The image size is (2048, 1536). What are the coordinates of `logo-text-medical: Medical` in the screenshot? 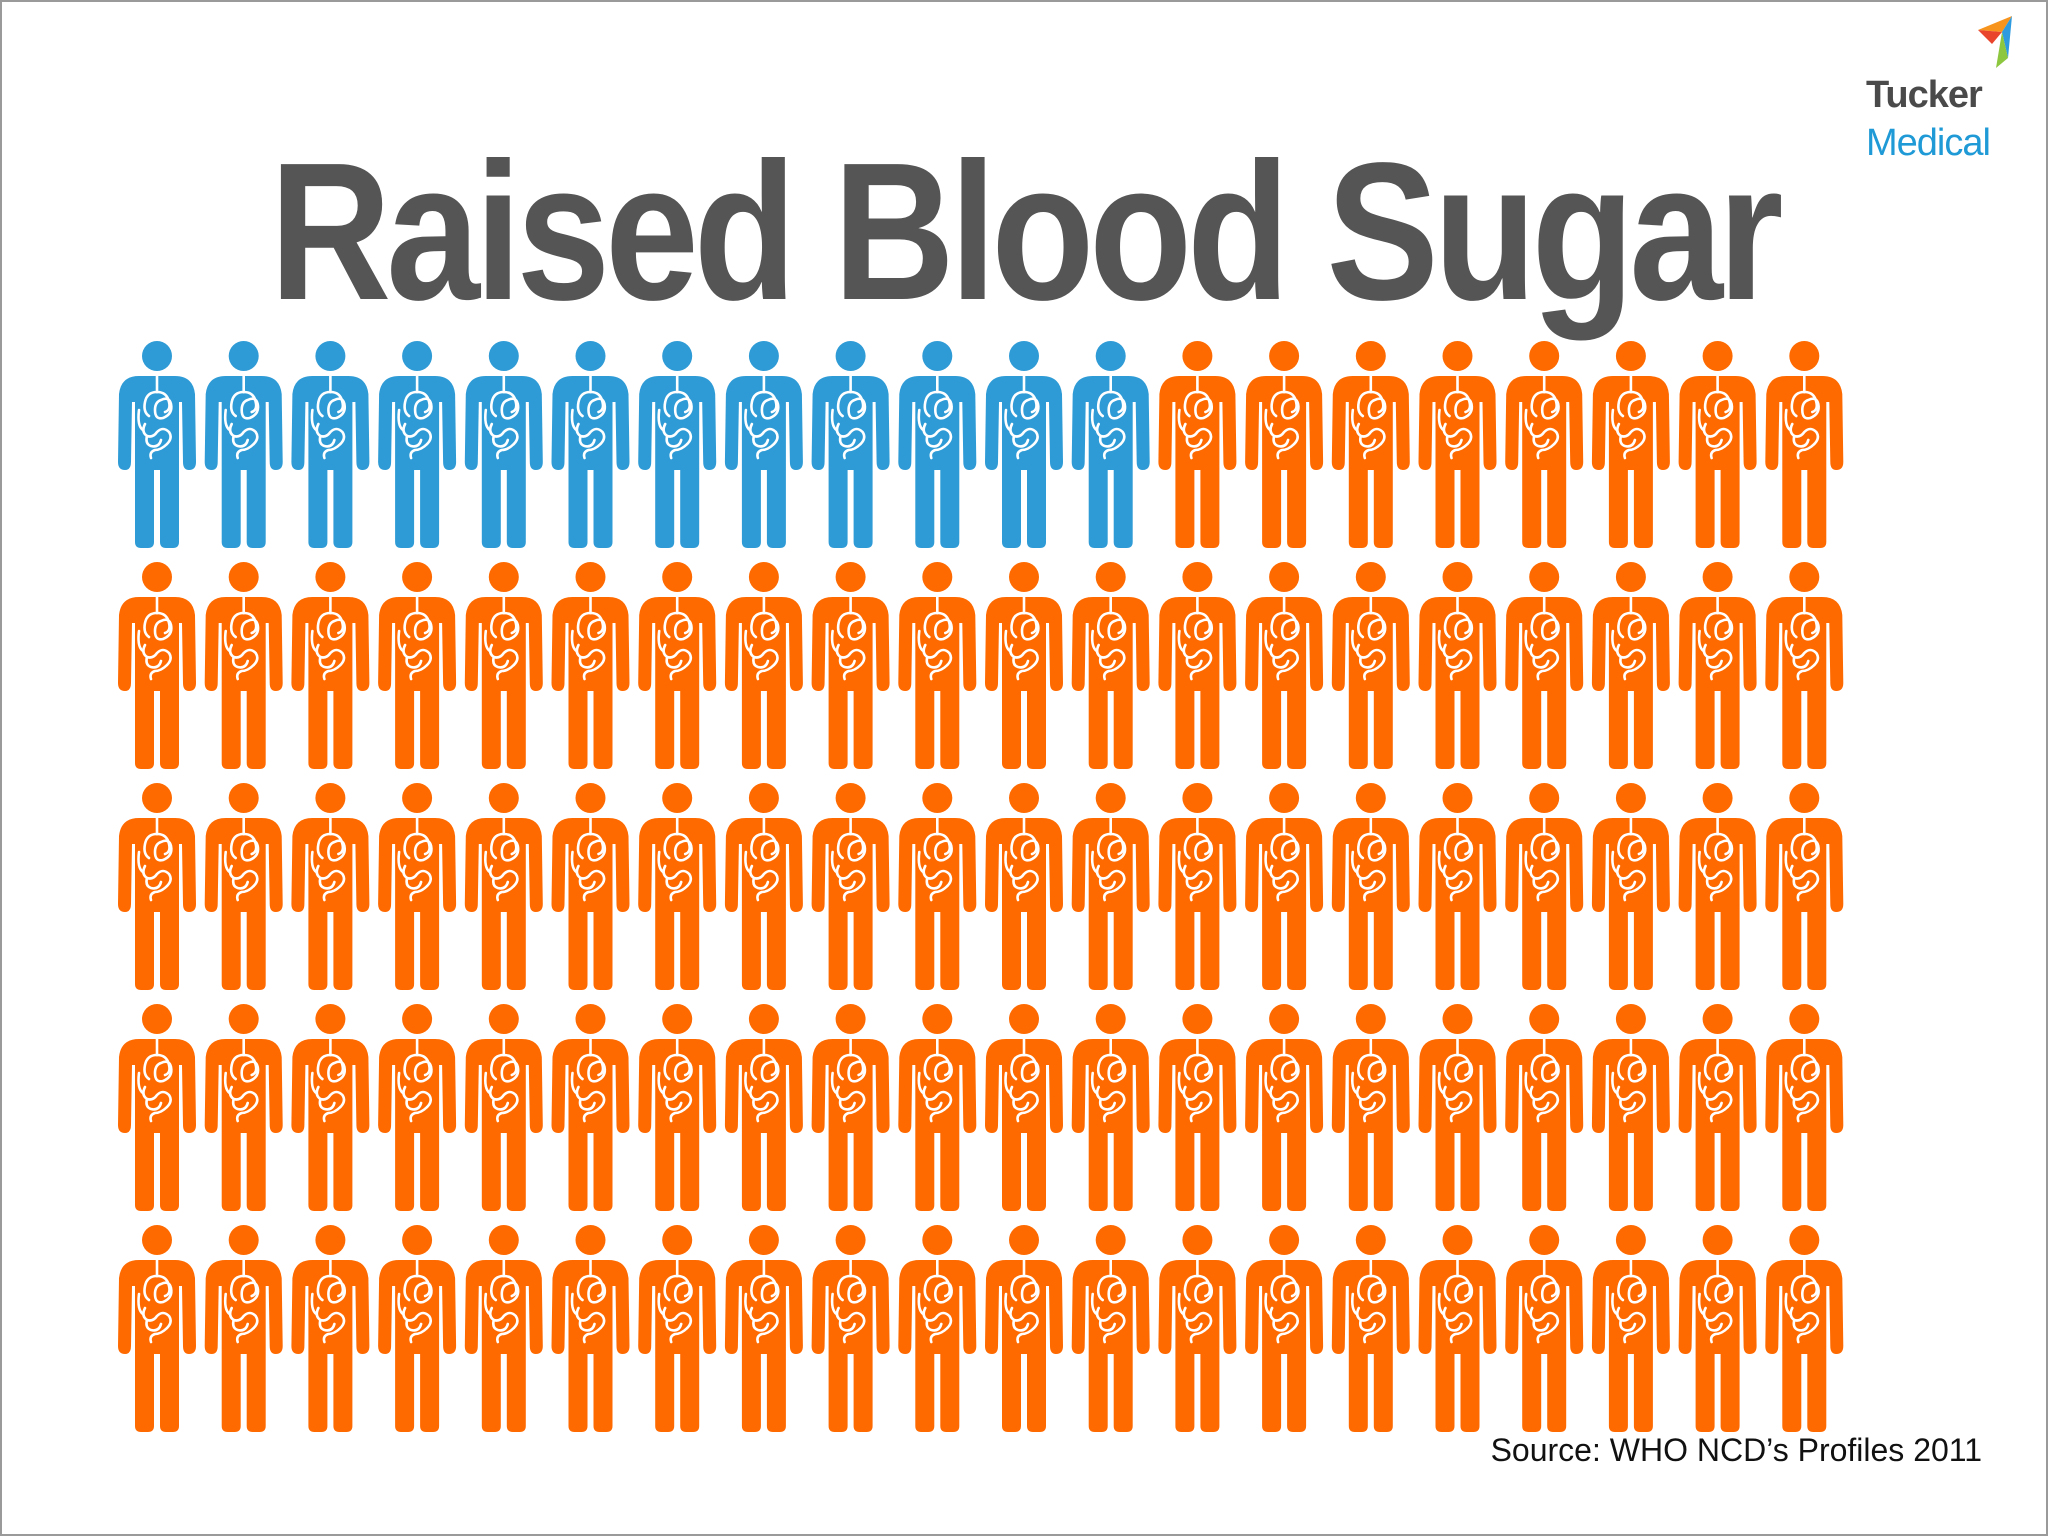 It's located at (1928, 143).